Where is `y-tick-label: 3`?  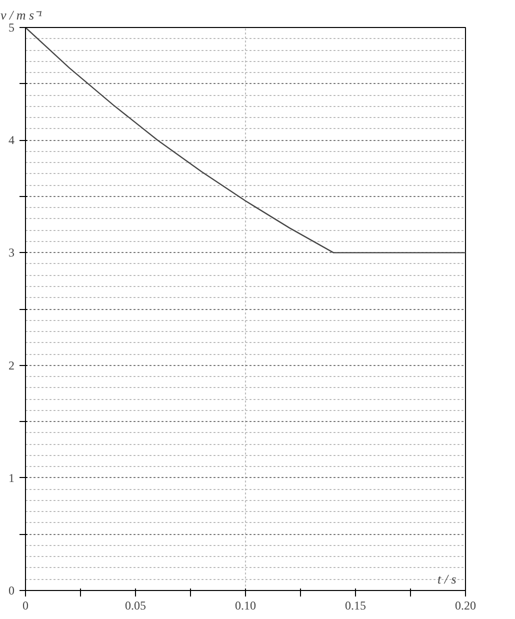 y-tick-label: 3 is located at coordinates (11, 253).